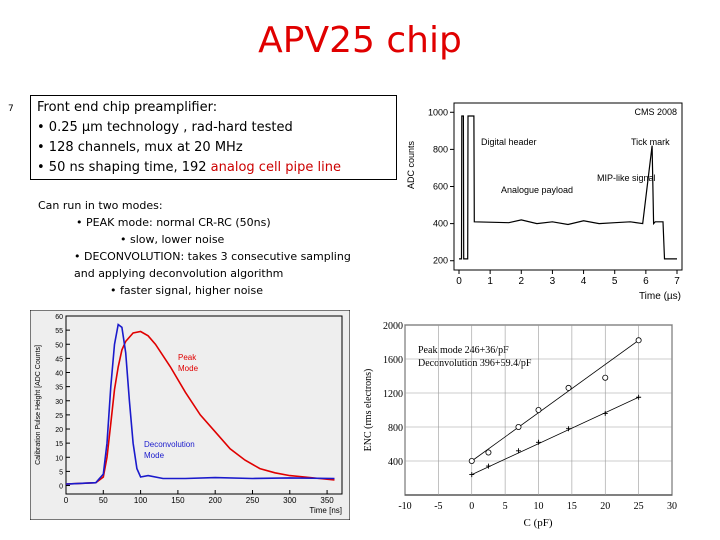  What do you see at coordinates (463, 350) in the screenshot?
I see `chart3-annotation-peak: Peak mode 246+36/pF` at bounding box center [463, 350].